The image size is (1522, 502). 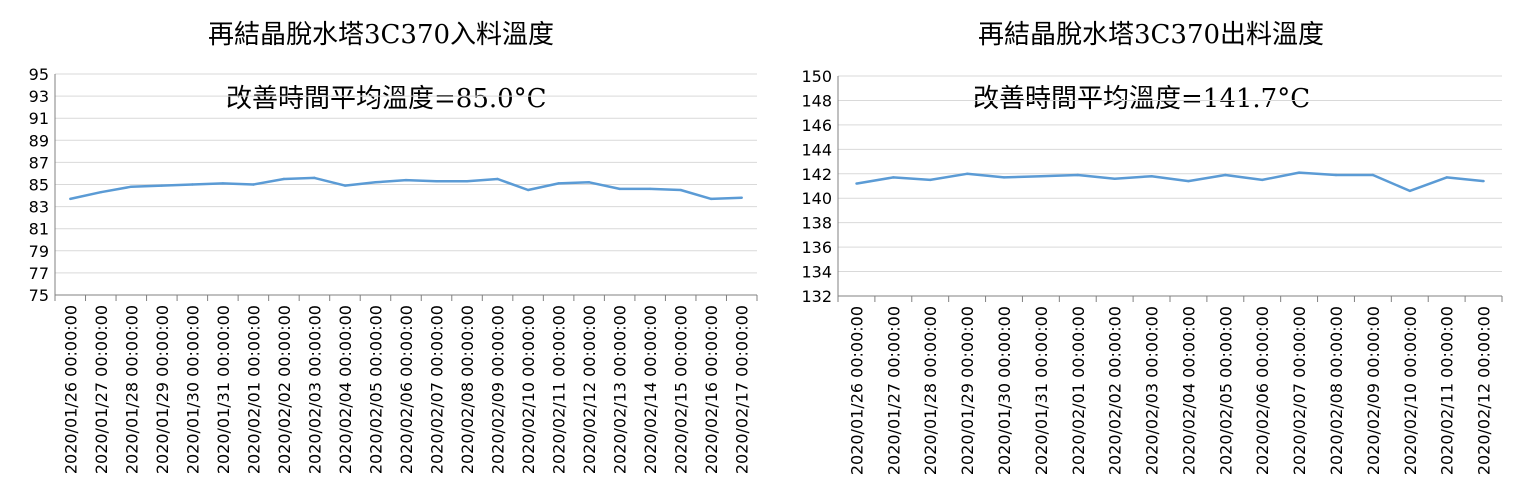 What do you see at coordinates (816, 100) in the screenshot?
I see `y-tick-label: 148` at bounding box center [816, 100].